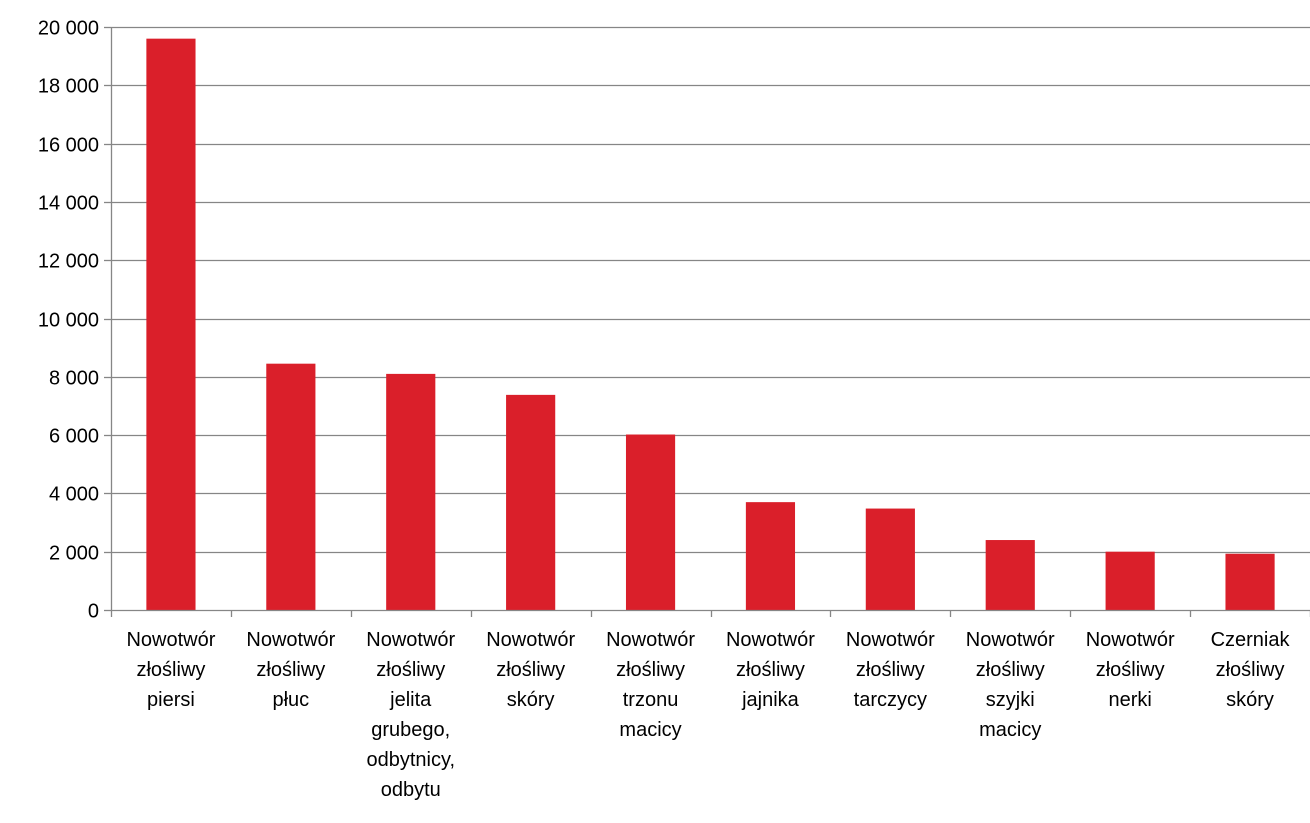  What do you see at coordinates (410, 760) in the screenshot?
I see `x-tick-label: odbytnicy,` at bounding box center [410, 760].